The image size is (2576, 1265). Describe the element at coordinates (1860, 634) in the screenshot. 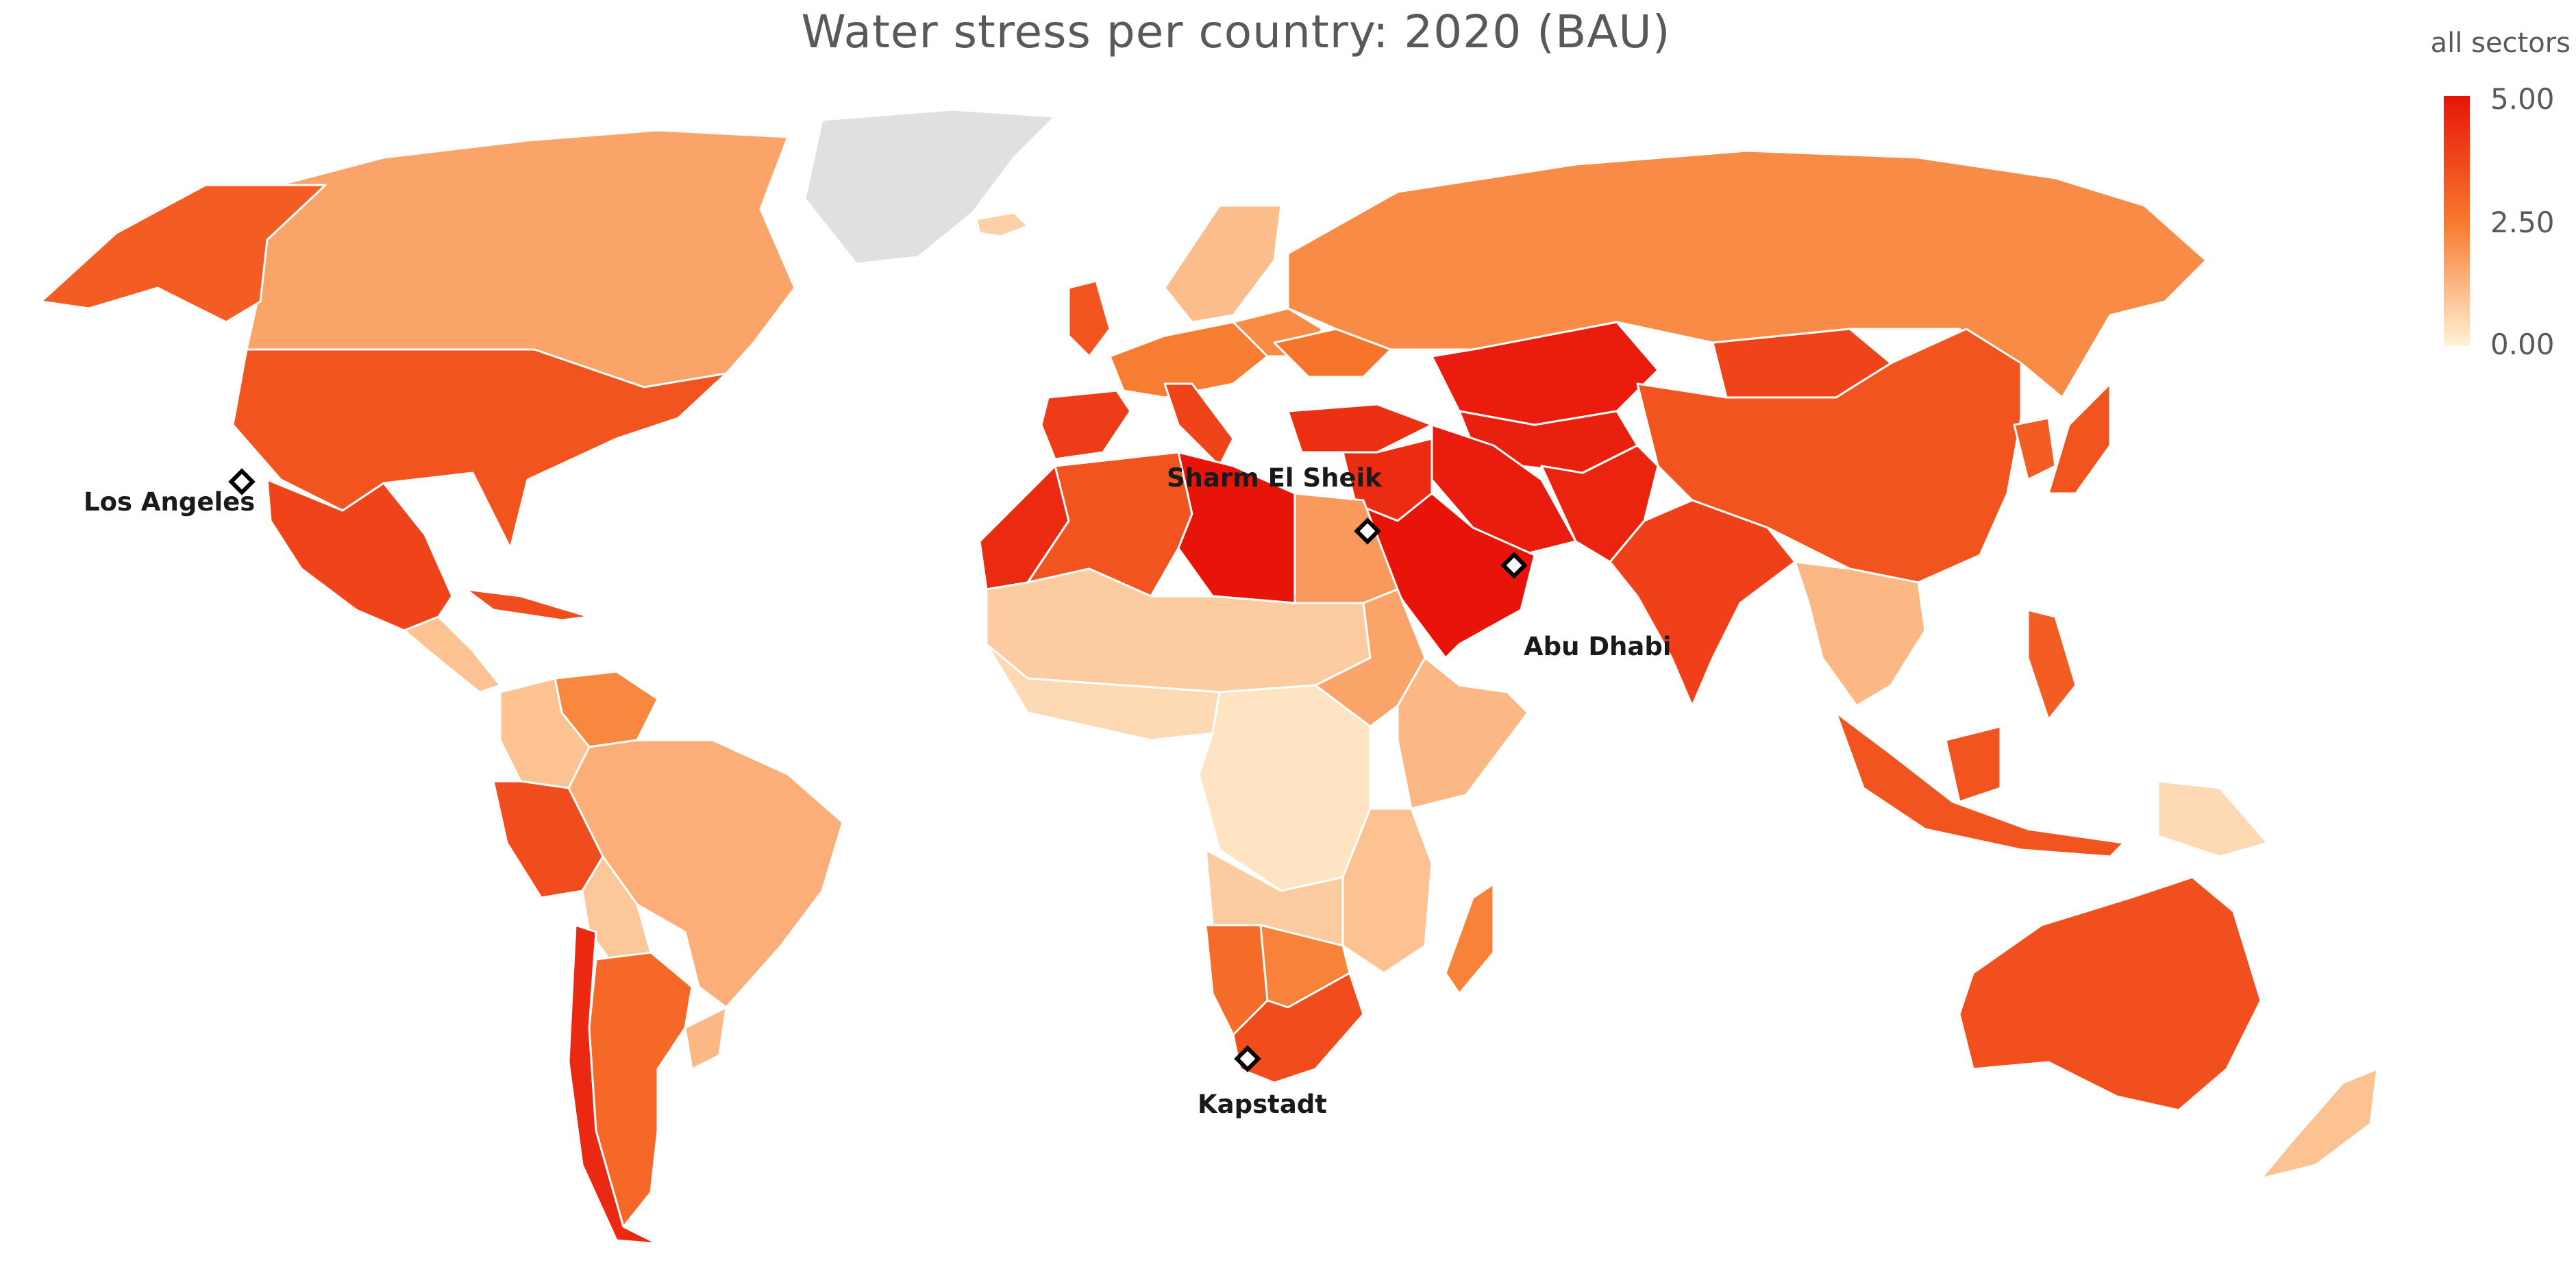

I see `region: Southeast Asia` at that location.